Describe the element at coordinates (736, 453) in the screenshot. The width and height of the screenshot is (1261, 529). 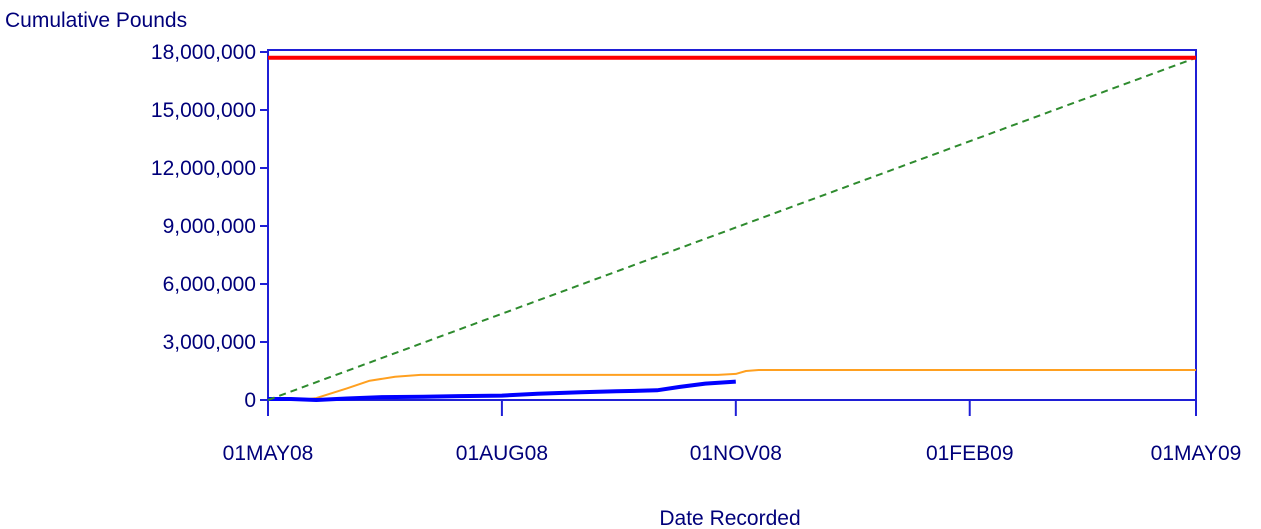
I see `x-tick-label: 01NOV08` at that location.